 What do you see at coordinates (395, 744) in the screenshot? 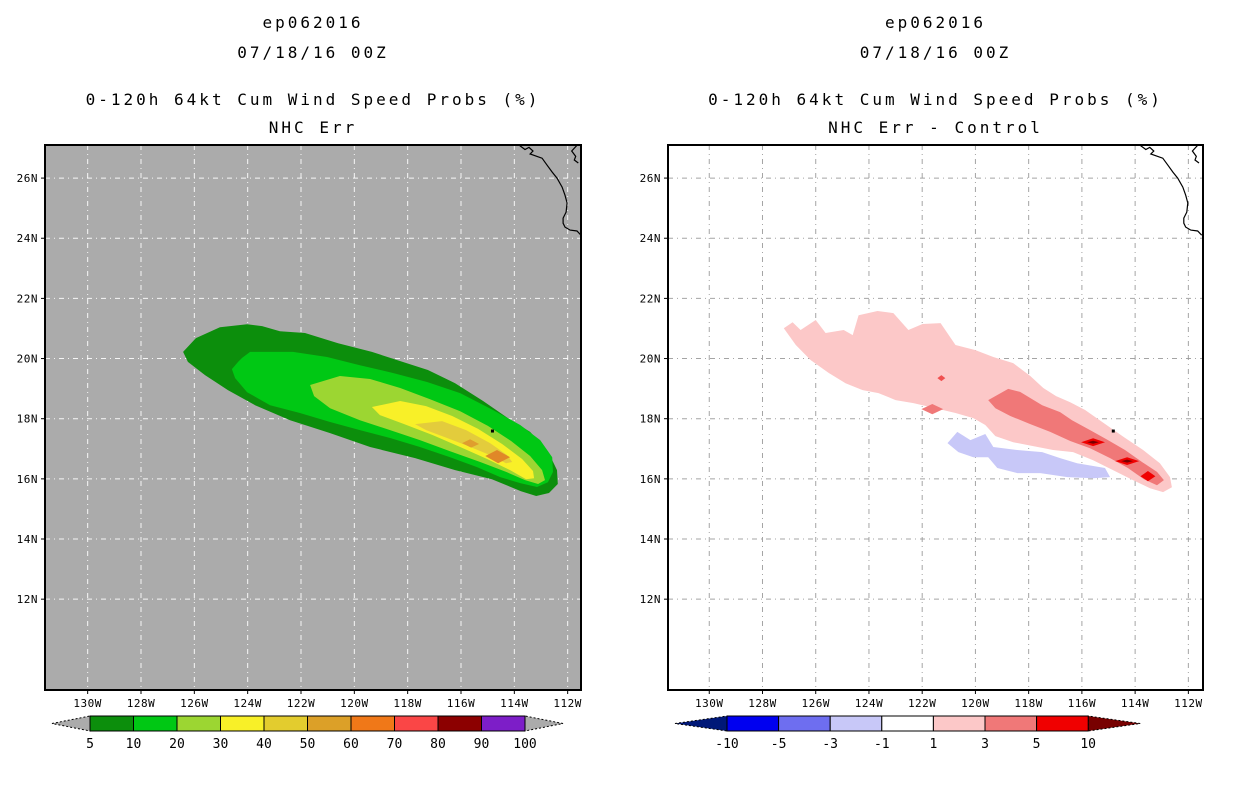
I see `colorbar-label: 70` at bounding box center [395, 744].